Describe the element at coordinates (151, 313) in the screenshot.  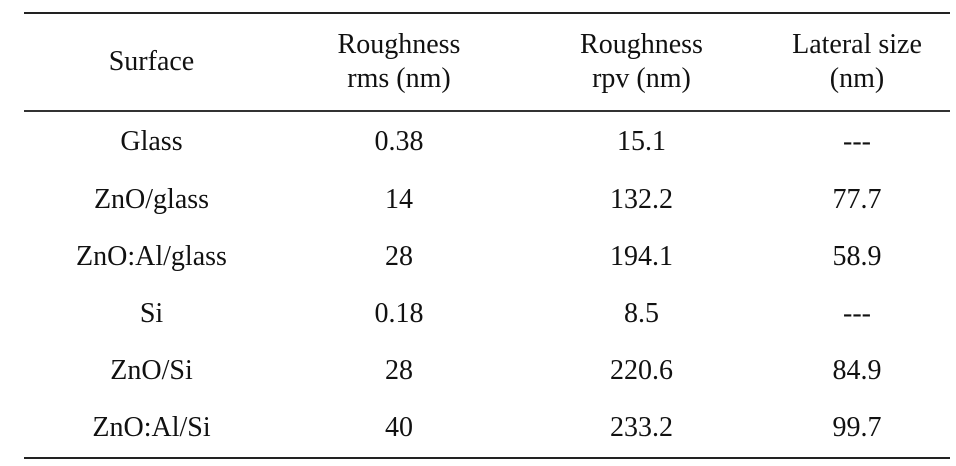
I see `cell-surface: Si` at that location.